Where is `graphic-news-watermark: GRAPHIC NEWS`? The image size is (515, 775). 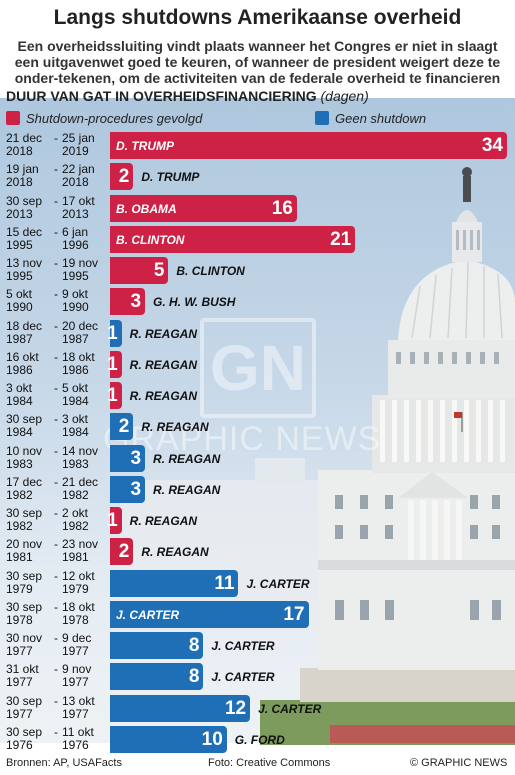
graphic-news-watermark: GRAPHIC NEWS is located at coordinates (242, 439).